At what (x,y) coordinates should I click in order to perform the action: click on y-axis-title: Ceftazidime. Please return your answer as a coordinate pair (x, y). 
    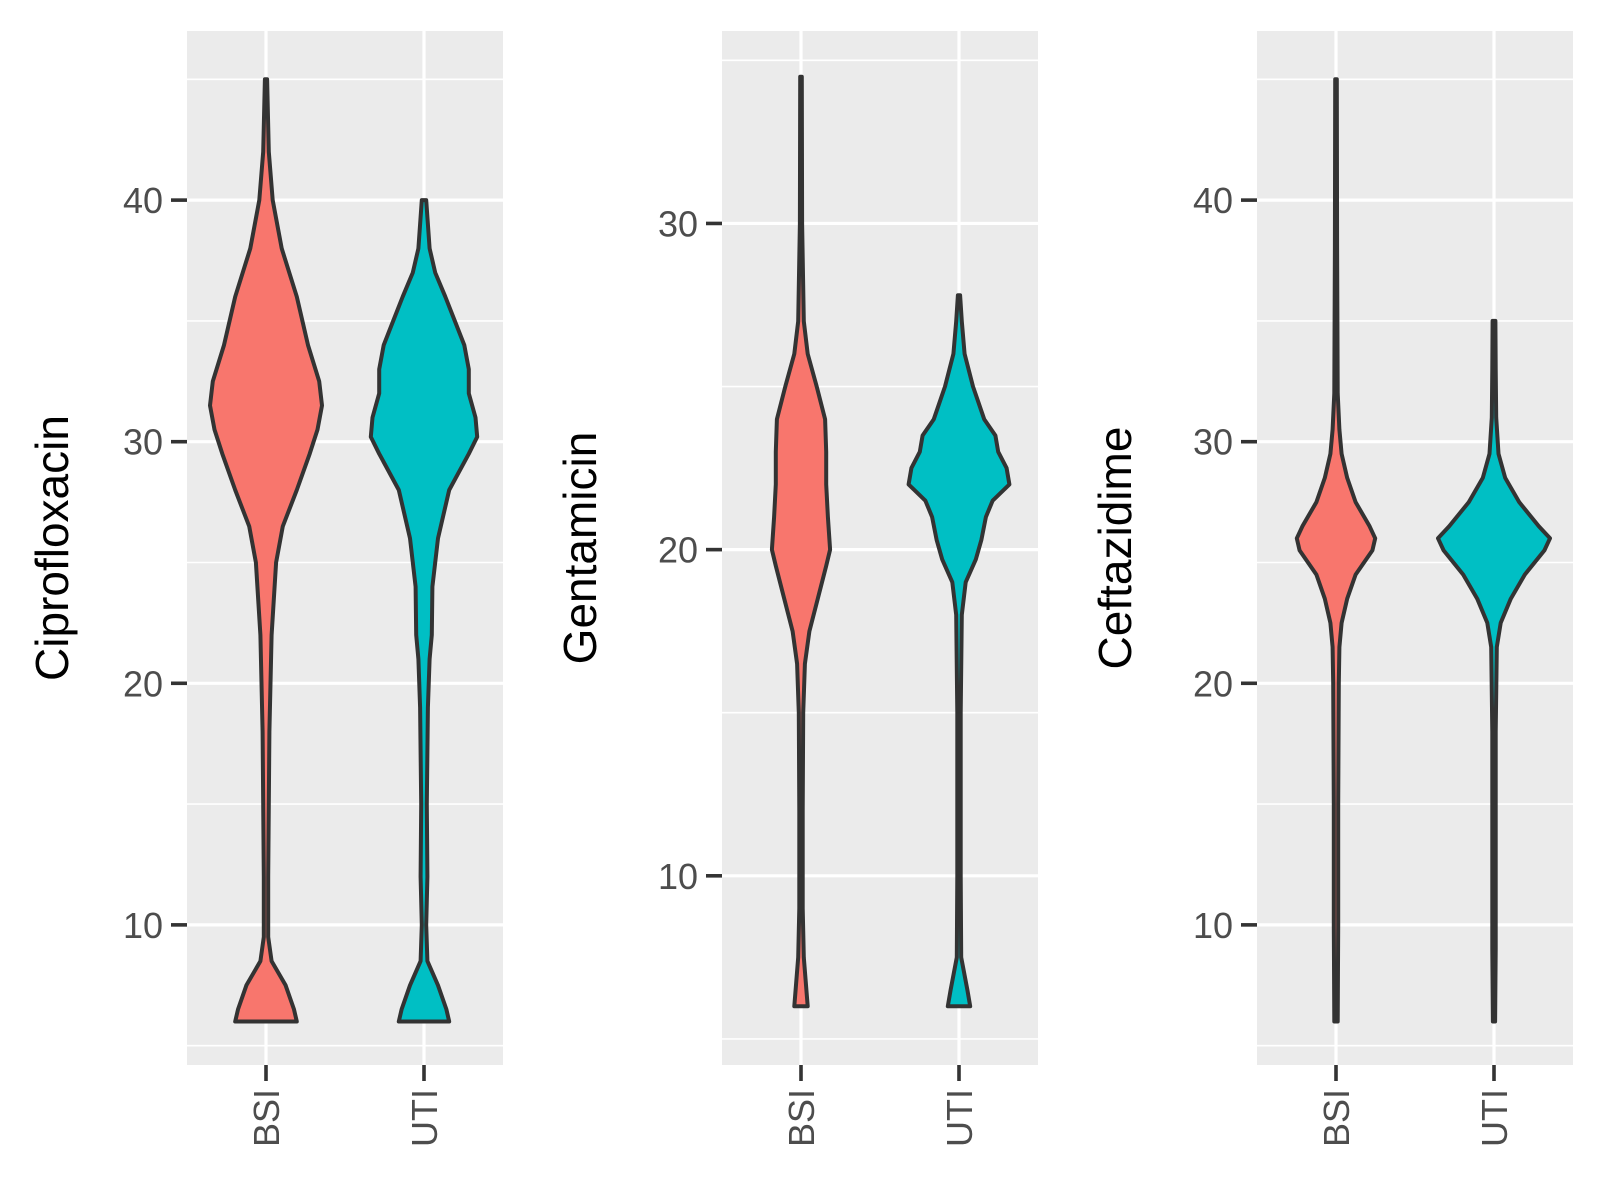
    Looking at the image, I should click on (1115, 548).